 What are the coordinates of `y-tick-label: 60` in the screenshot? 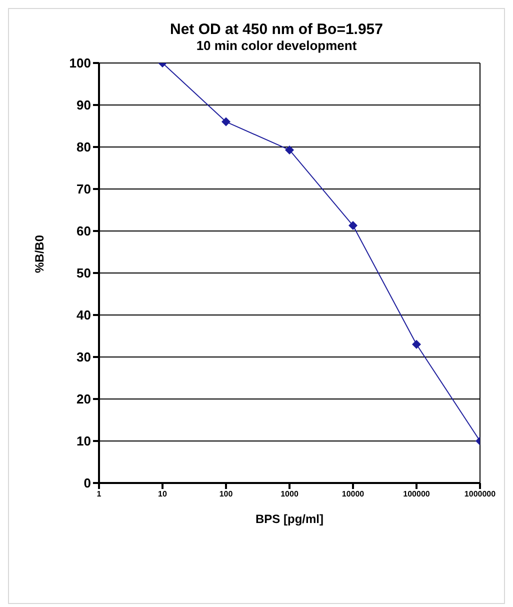 It's located at (83, 231).